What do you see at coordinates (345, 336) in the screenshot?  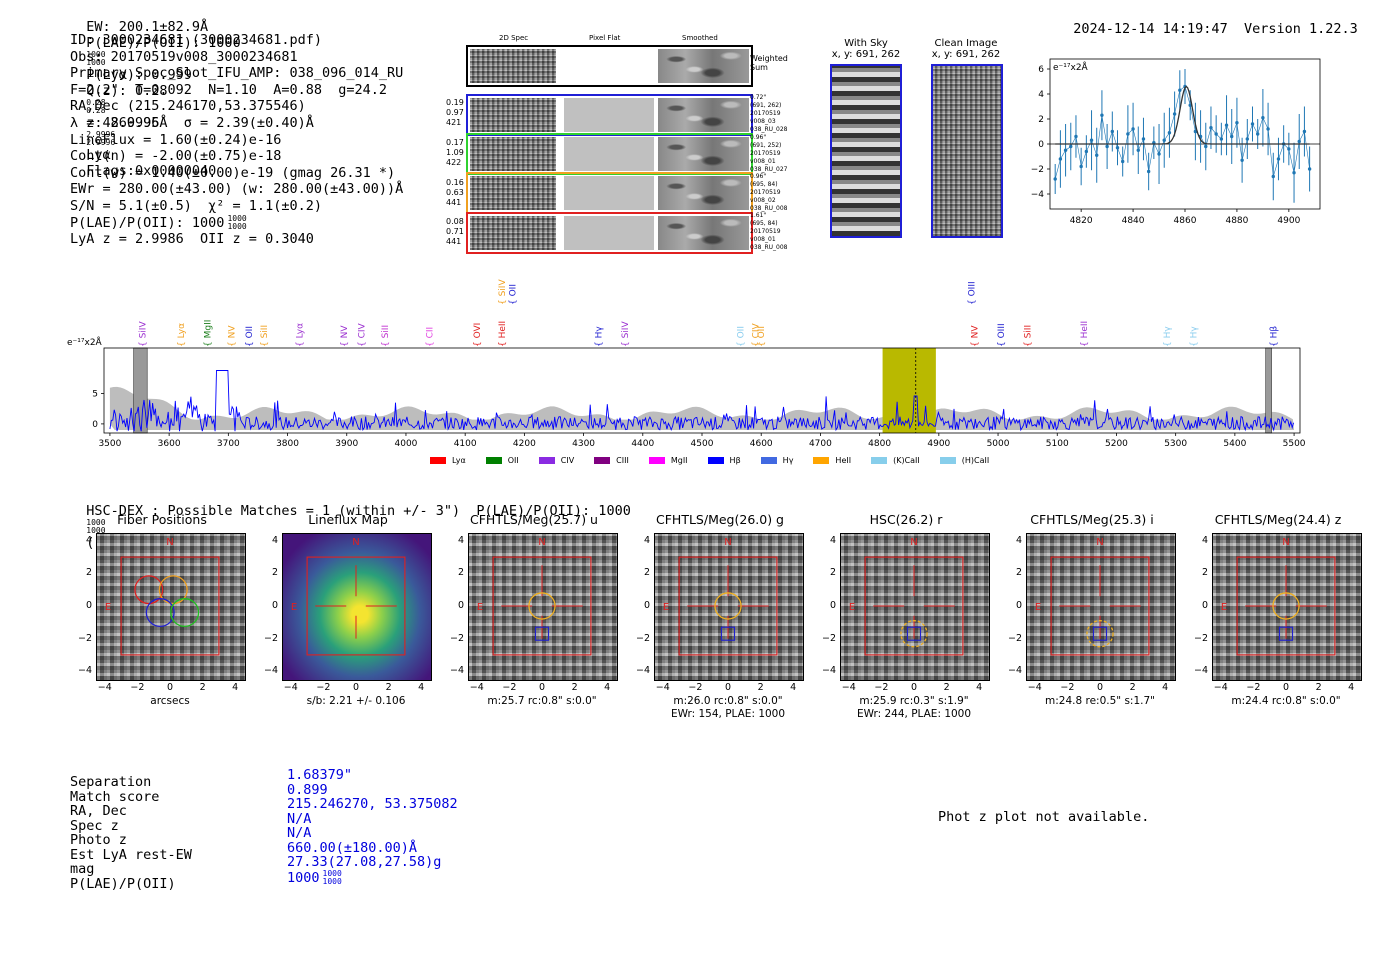 I see `svg-text: { NV` at bounding box center [345, 336].